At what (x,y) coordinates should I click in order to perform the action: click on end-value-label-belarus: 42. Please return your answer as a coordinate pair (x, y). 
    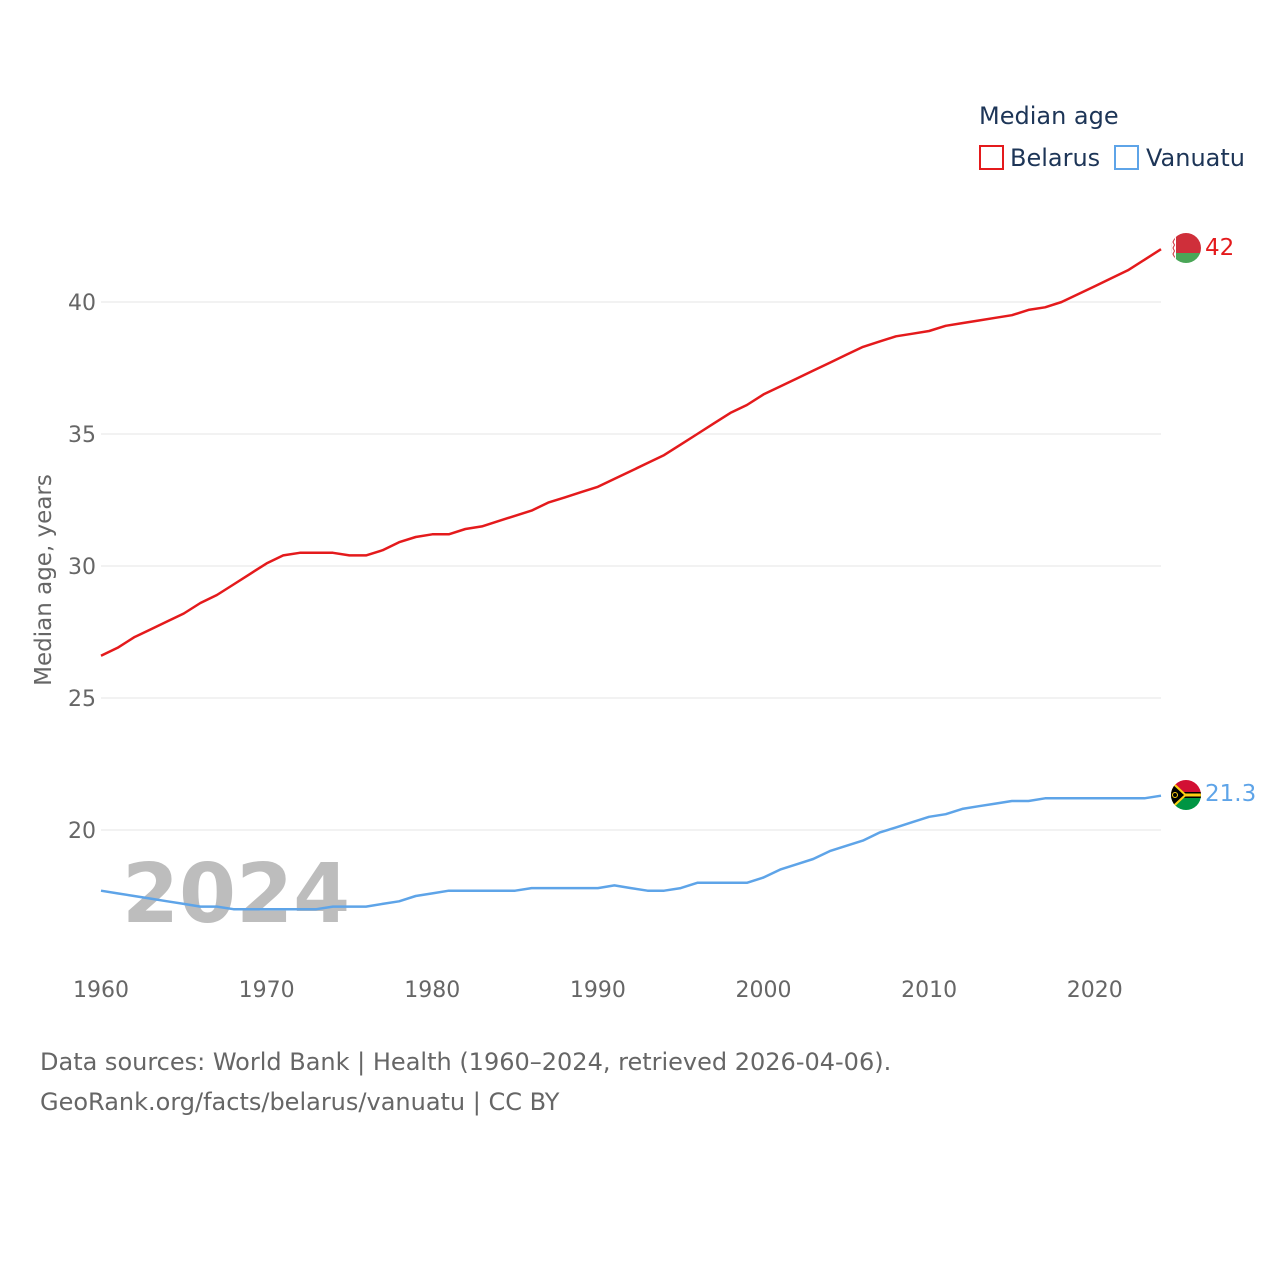
    Looking at the image, I should click on (1219, 248).